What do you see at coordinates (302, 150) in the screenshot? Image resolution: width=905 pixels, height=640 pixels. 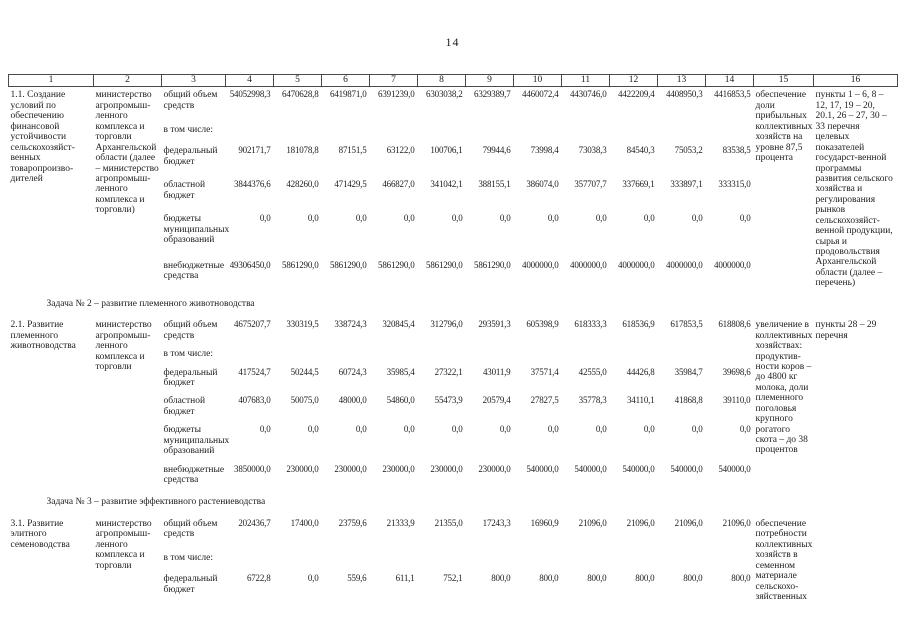 I see `finance-value-cell: 181078,8` at bounding box center [302, 150].